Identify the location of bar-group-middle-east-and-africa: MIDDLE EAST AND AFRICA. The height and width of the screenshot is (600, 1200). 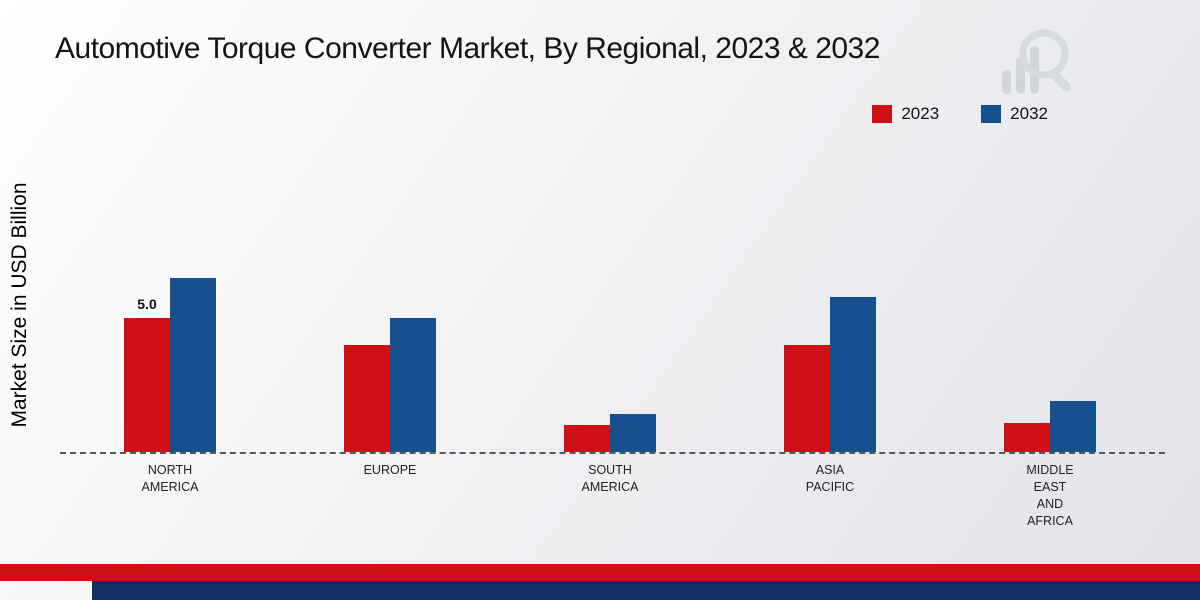
(1050, 464).